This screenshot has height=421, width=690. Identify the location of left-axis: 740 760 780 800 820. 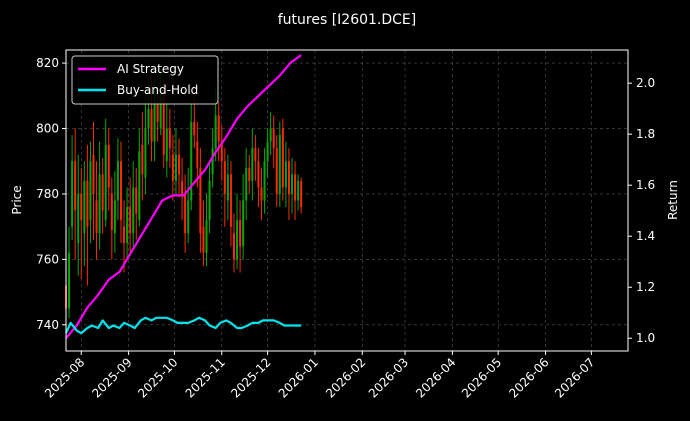
(51, 194).